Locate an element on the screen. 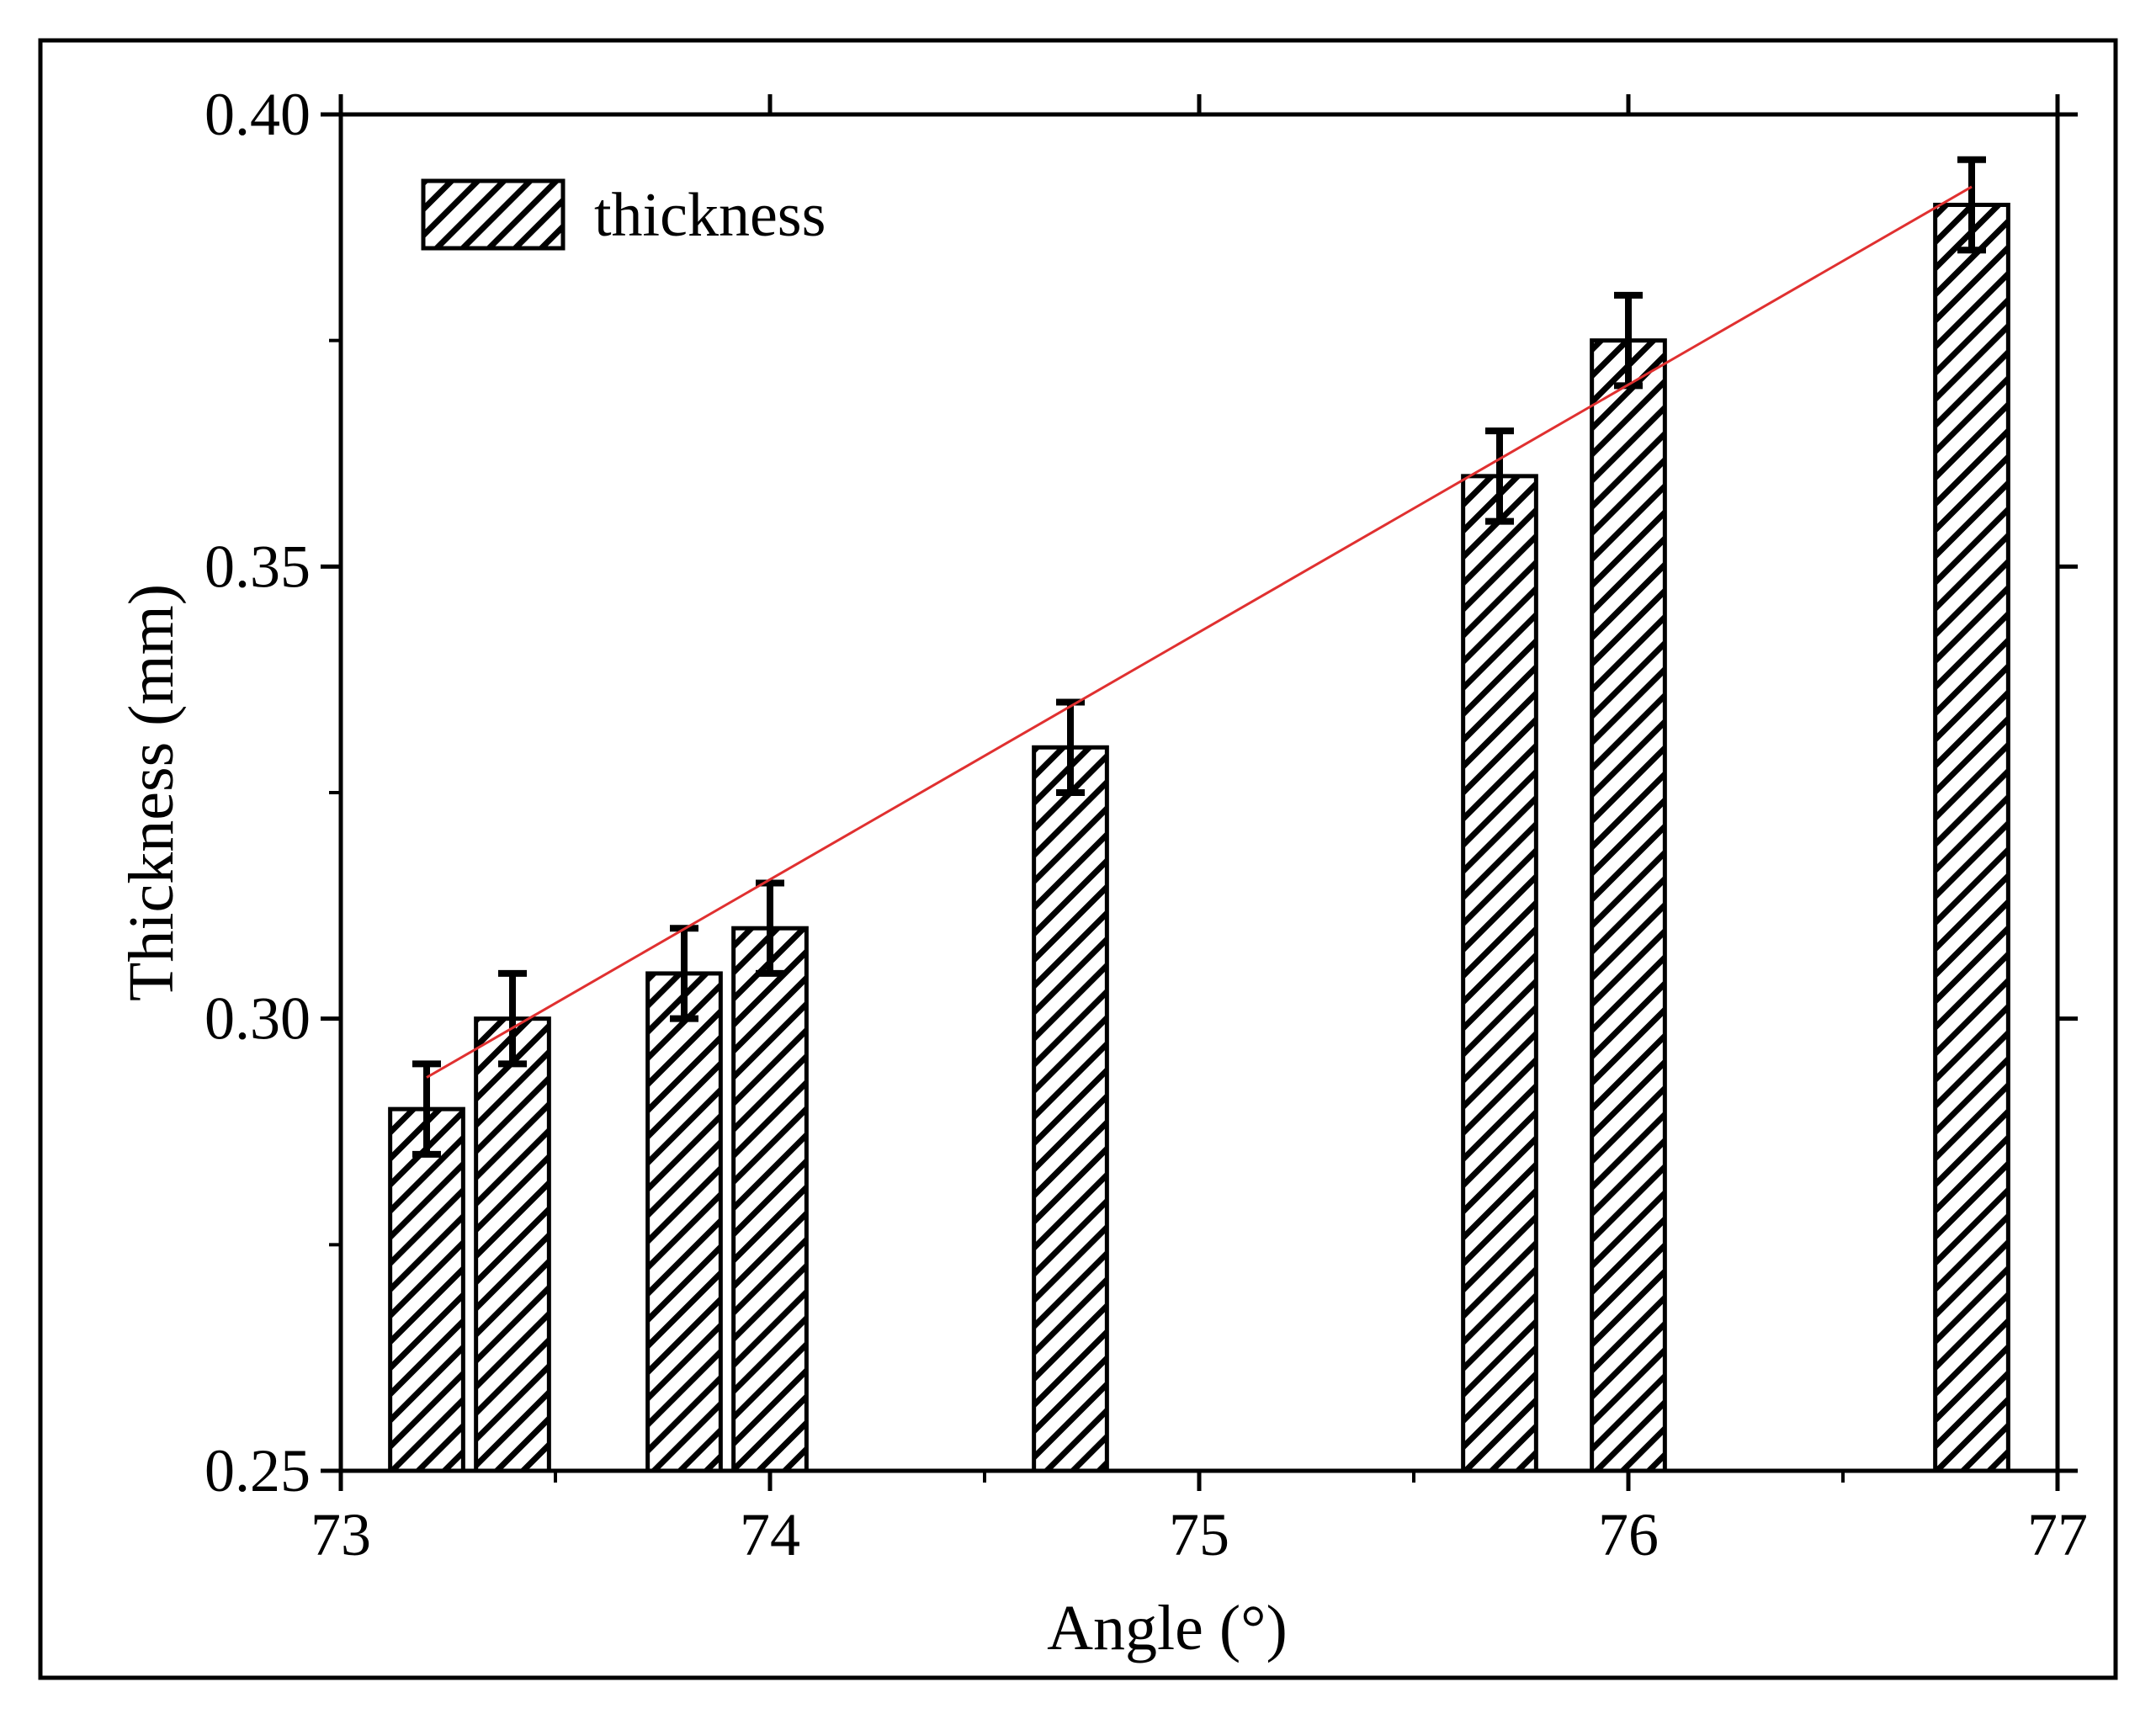  legend-label-thickness: thickness is located at coordinates (710, 215).